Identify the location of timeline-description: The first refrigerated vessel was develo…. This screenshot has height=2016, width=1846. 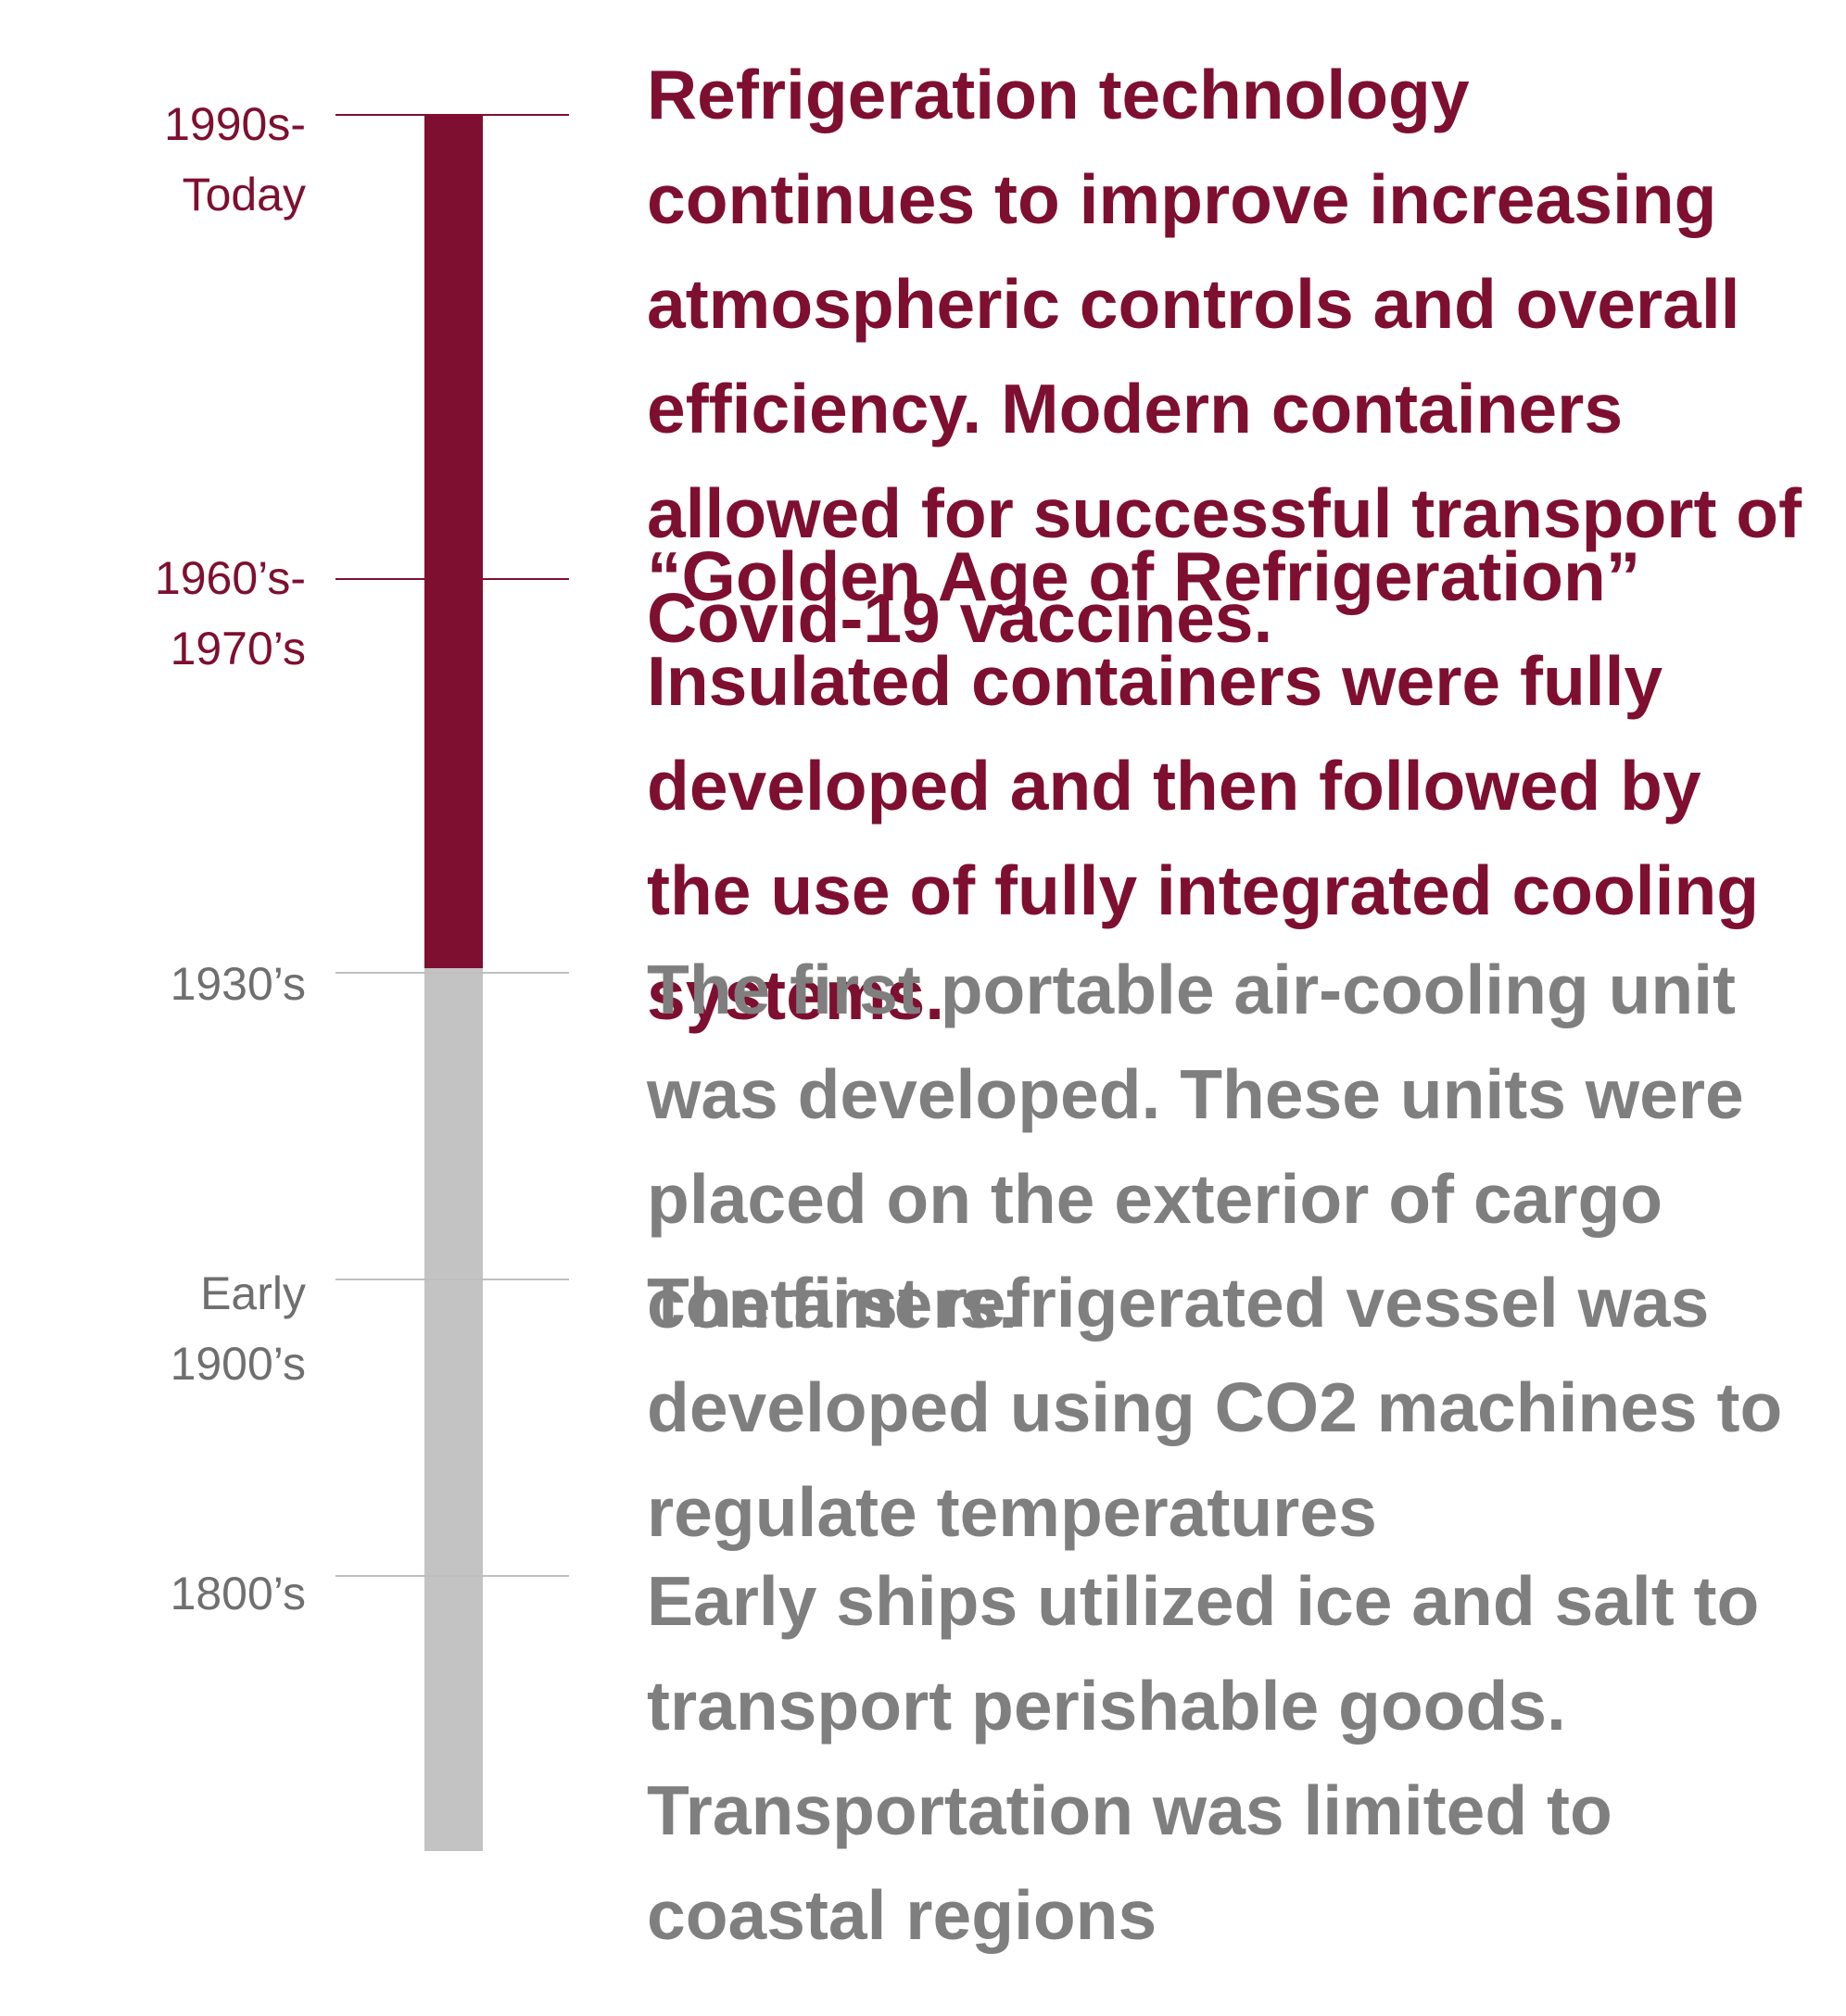
(1215, 1407).